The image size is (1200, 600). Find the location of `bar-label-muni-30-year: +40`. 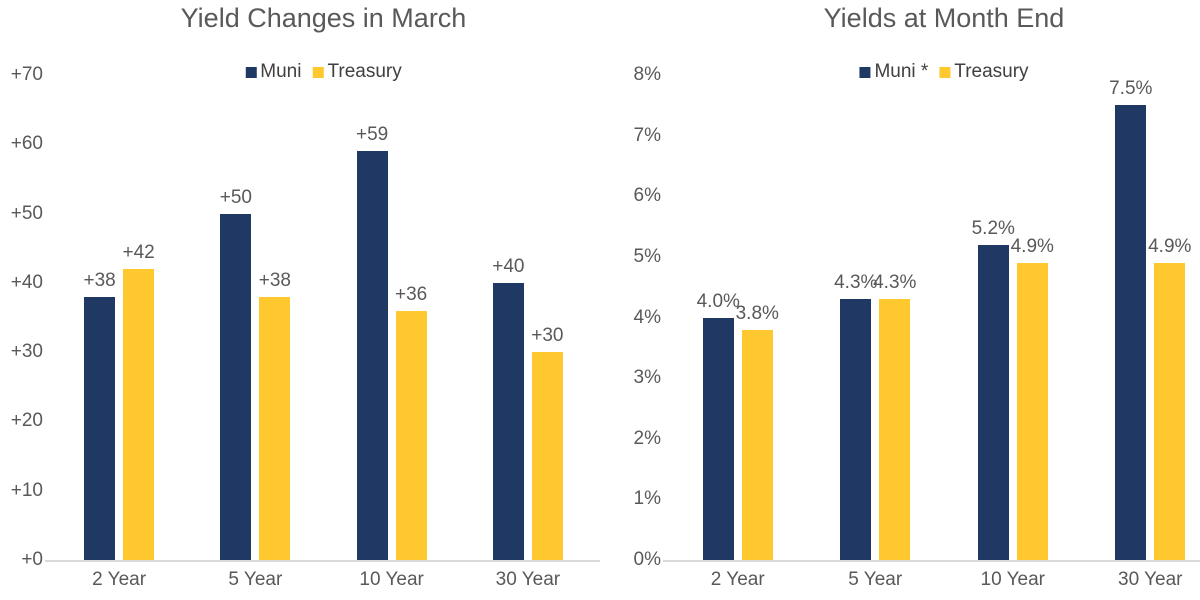

bar-label-muni-30-year: +40 is located at coordinates (508, 266).